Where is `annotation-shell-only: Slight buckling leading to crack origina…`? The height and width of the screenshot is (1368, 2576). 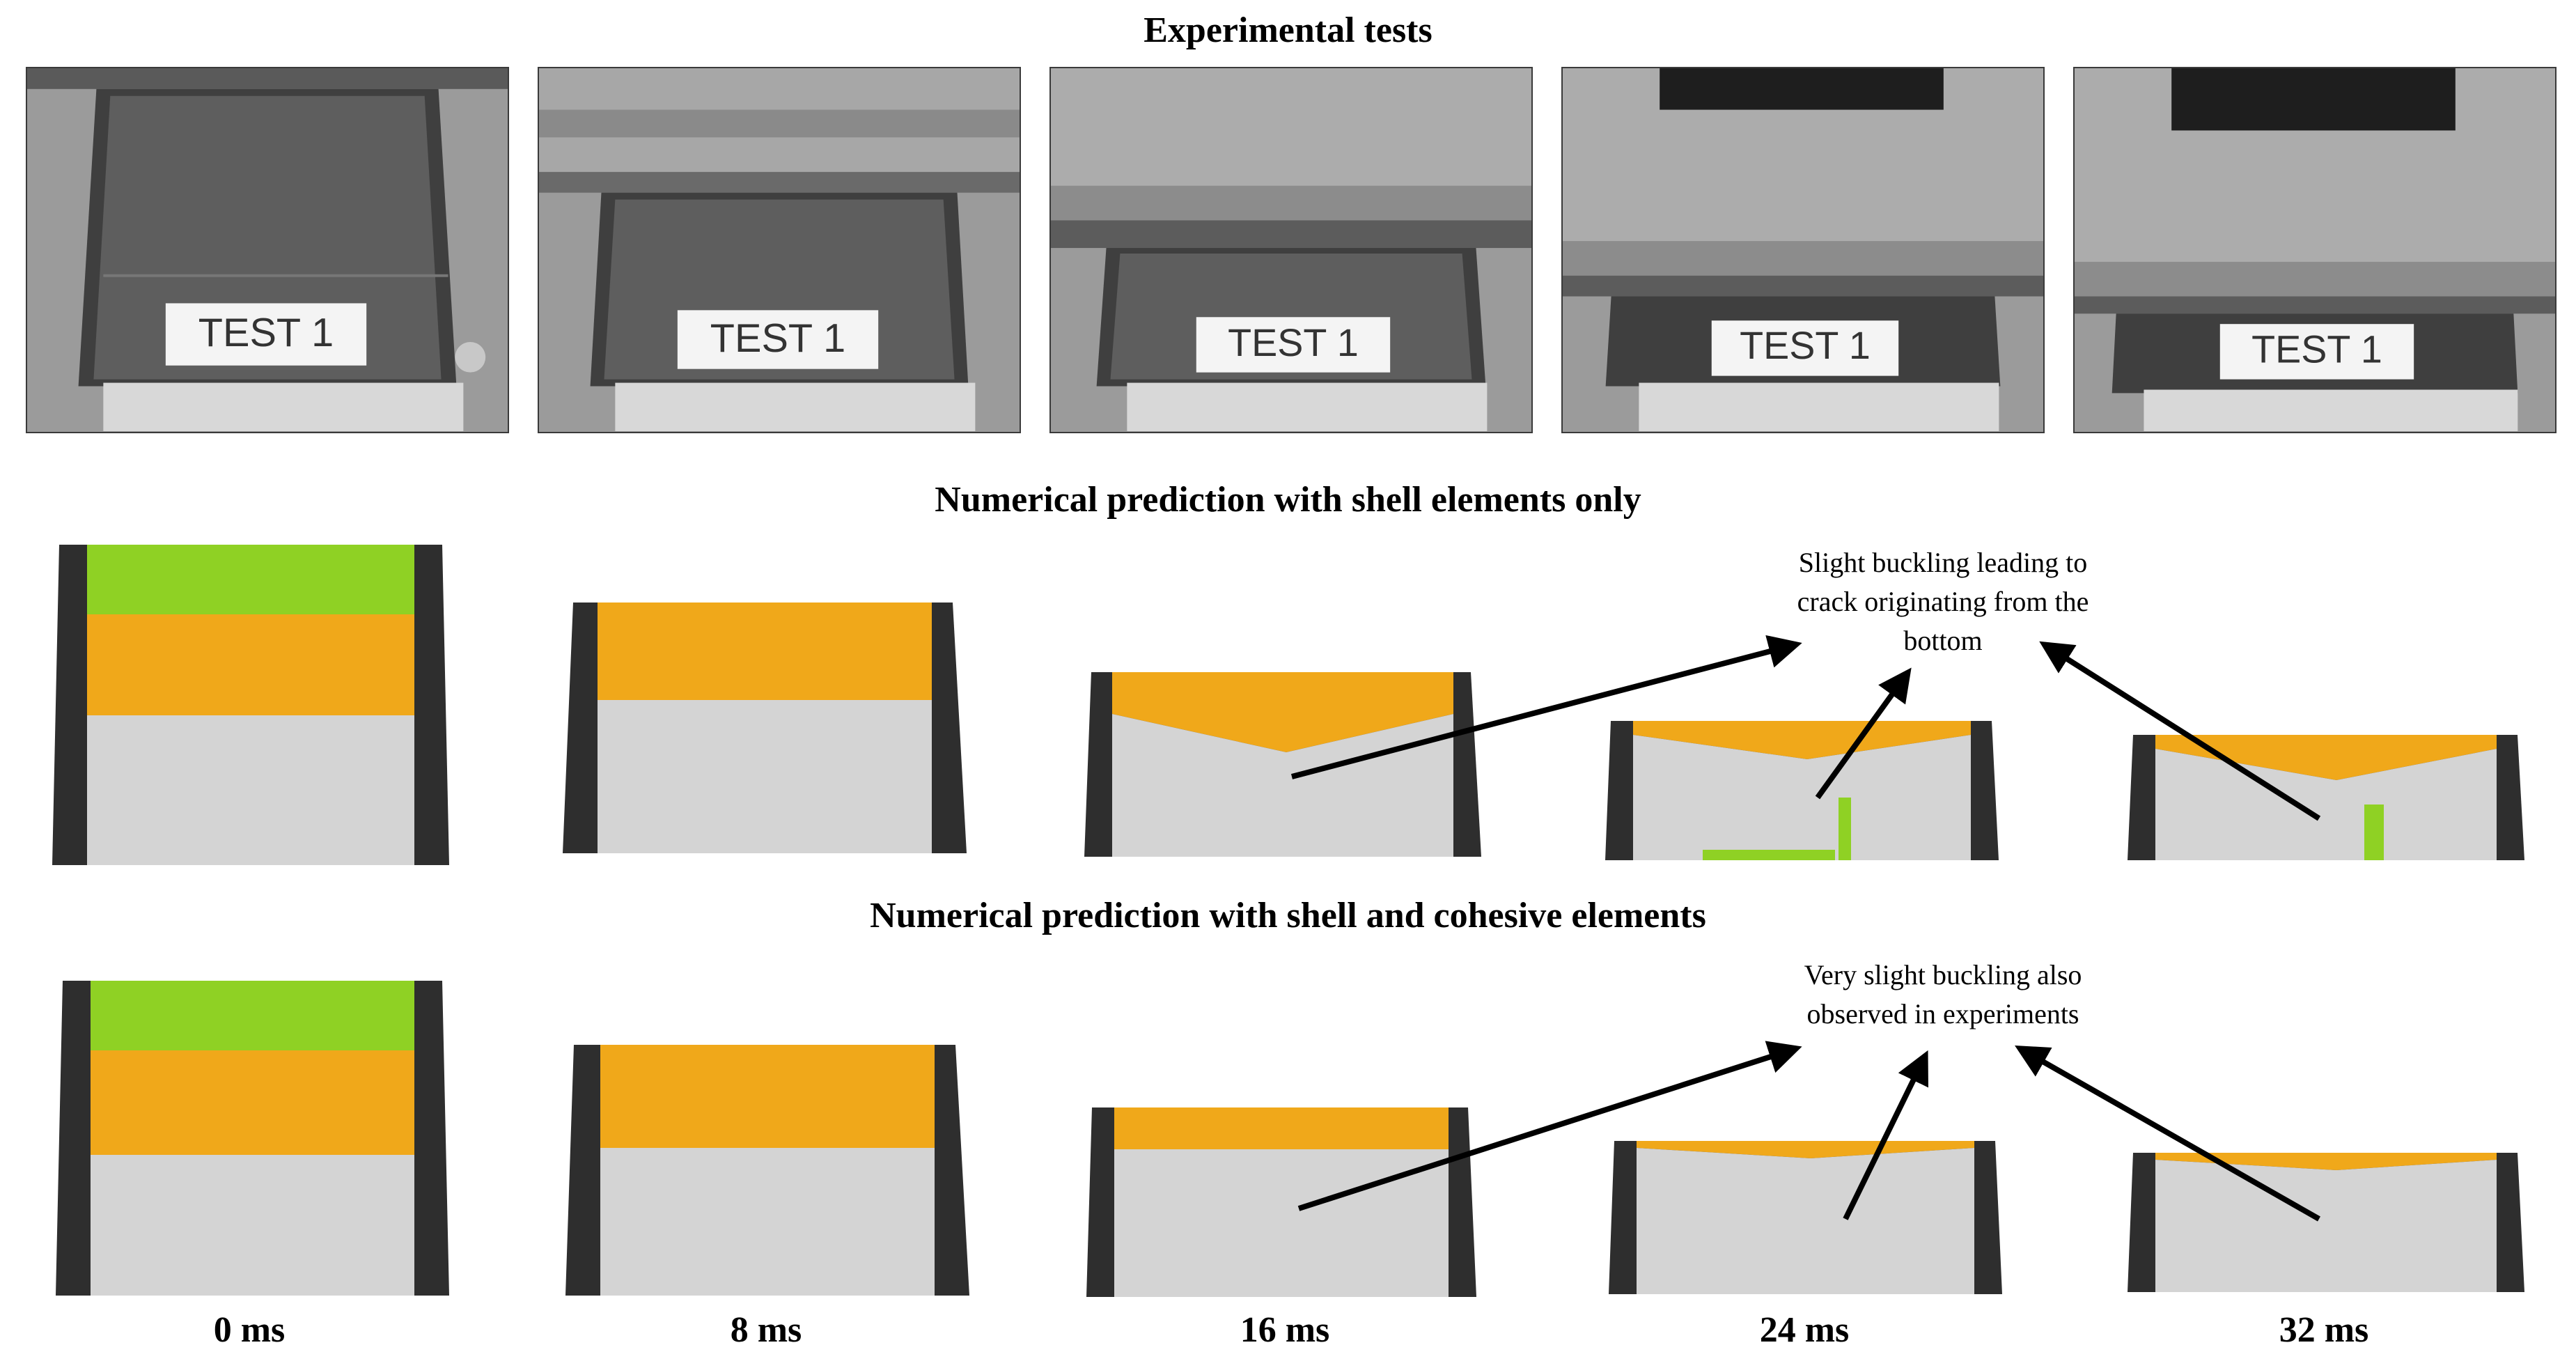
annotation-shell-only: Slight buckling leading to crack origina… is located at coordinates (1943, 601).